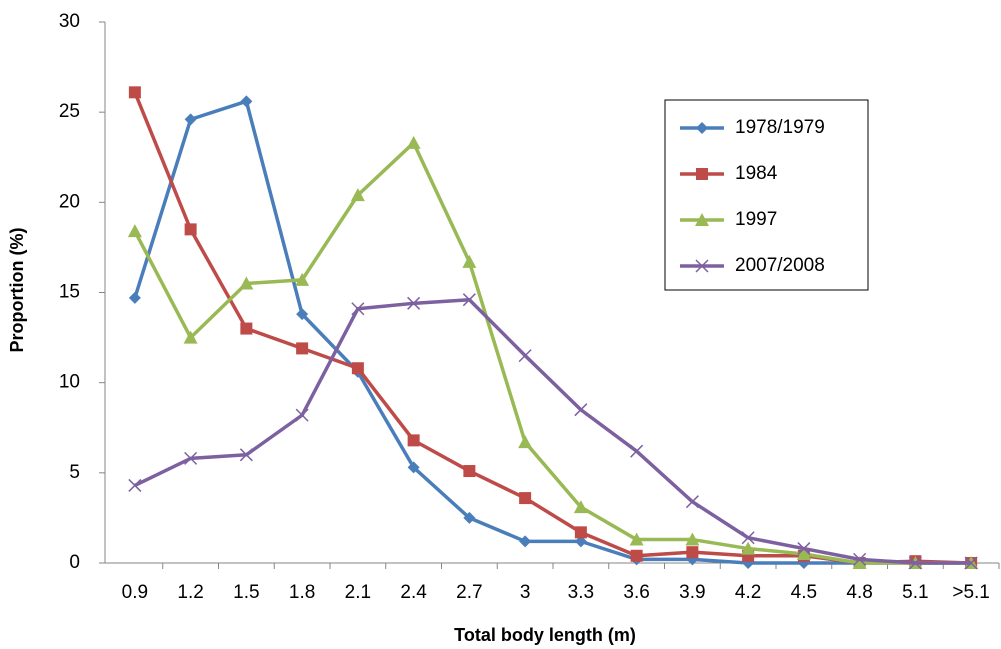 The image size is (1001, 649). What do you see at coordinates (358, 592) in the screenshot?
I see `x-tick-label: 2.1` at bounding box center [358, 592].